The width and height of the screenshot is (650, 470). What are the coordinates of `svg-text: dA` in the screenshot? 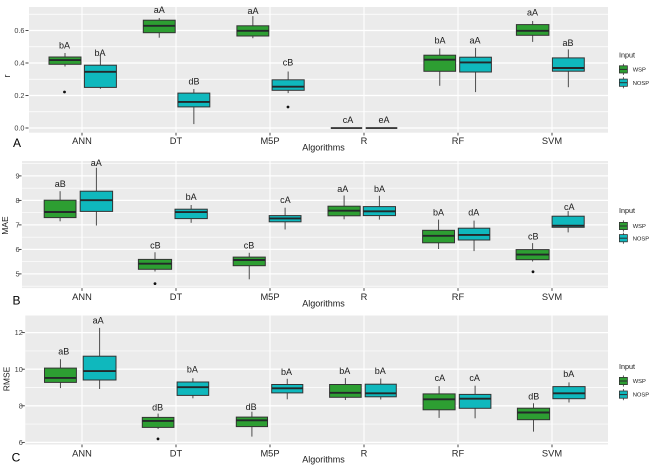 It's located at (473, 213).